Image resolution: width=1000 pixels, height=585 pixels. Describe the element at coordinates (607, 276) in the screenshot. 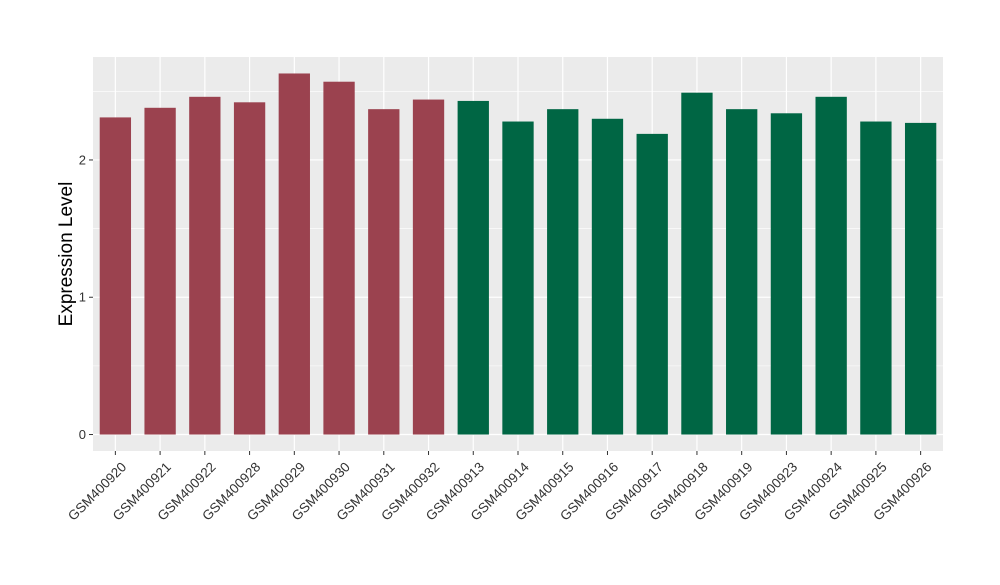

I see `bar-GSM400916` at that location.